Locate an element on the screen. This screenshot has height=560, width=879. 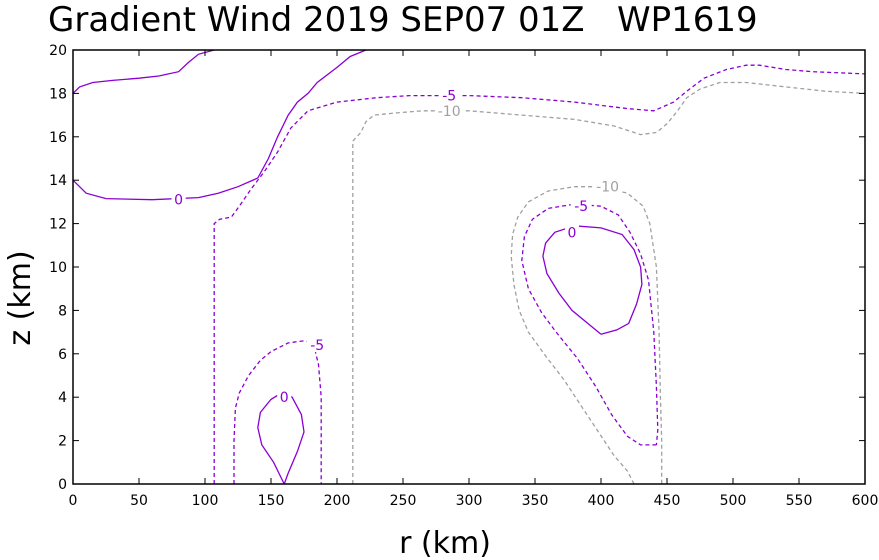
y-tick-label: 16 is located at coordinates (58, 138).